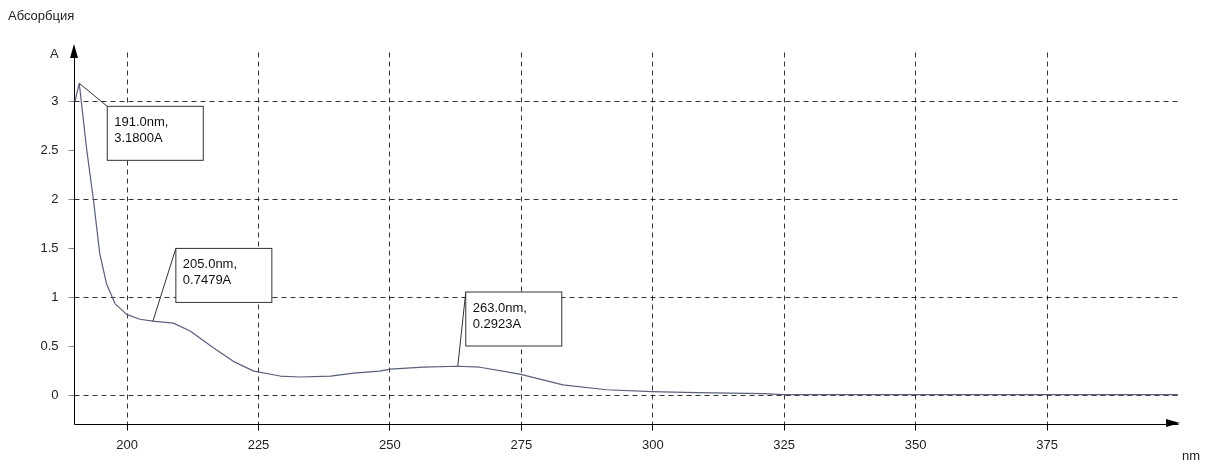 The image size is (1208, 471). What do you see at coordinates (141, 130) in the screenshot?
I see `annotation: 191.0nm, 3.1800A` at bounding box center [141, 130].